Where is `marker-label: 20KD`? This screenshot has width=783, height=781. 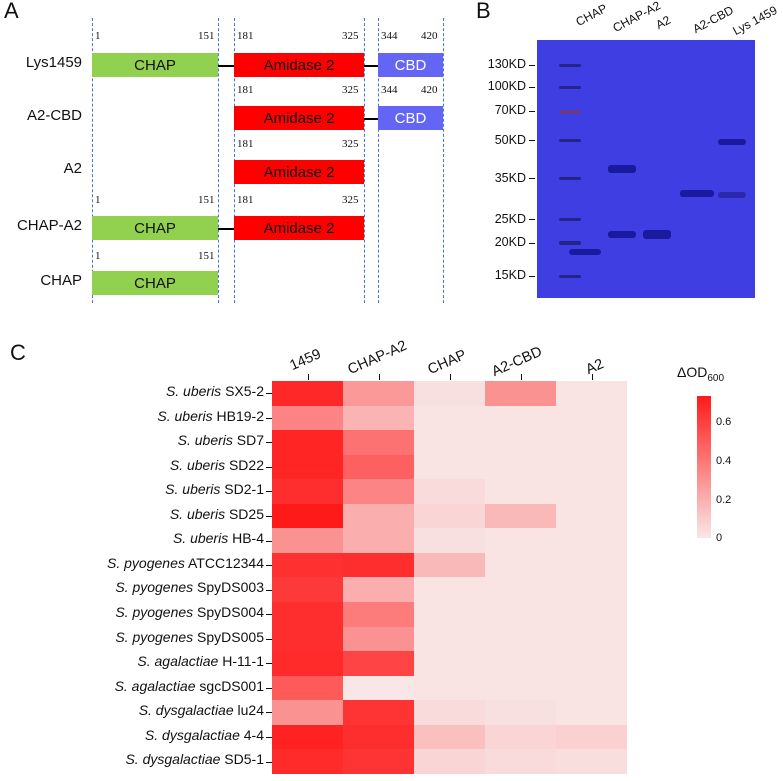 marker-label: 20KD is located at coordinates (510, 242).